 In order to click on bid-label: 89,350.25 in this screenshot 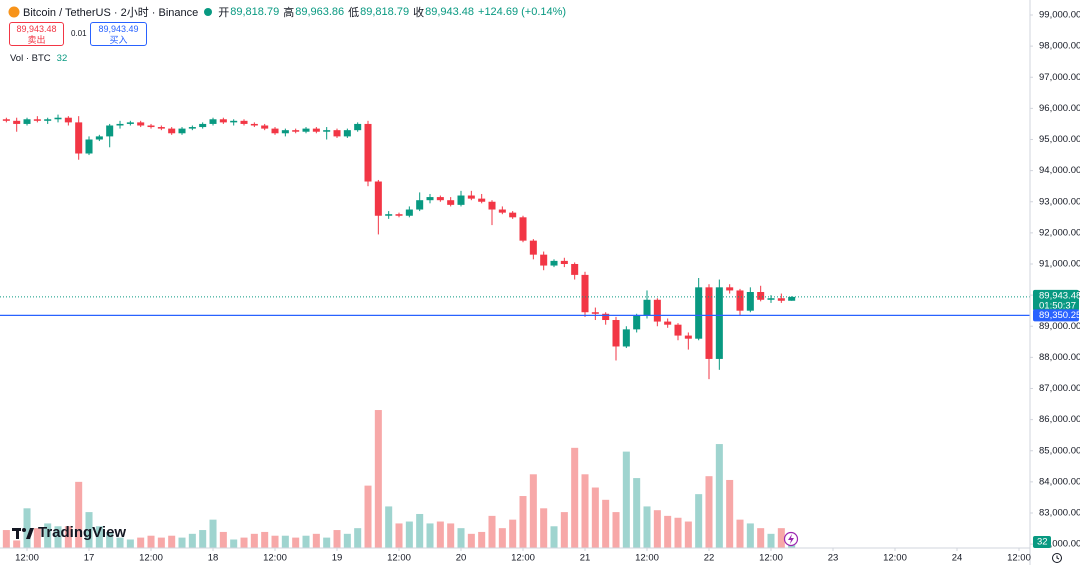, I will do `click(1059, 315)`.